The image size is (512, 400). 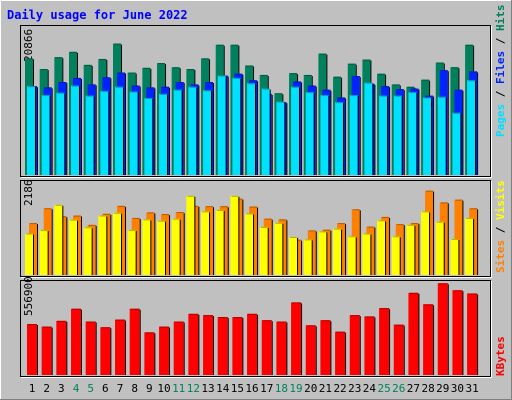 I want to click on legend-pages-files-hits: Pages / Files / Hits, so click(x=500, y=71).